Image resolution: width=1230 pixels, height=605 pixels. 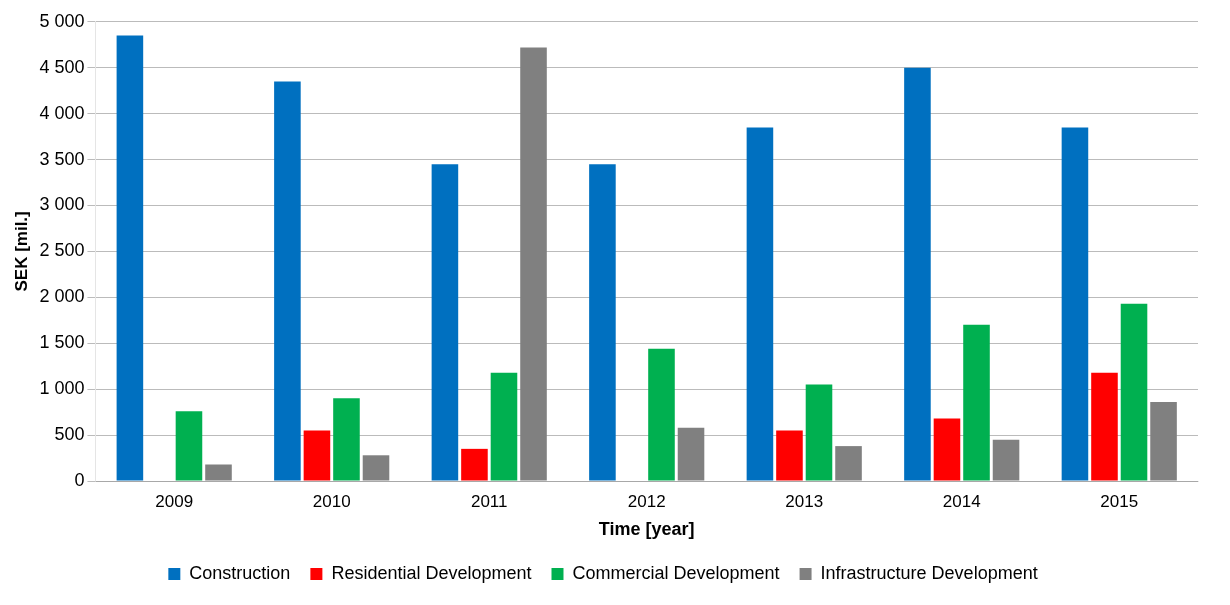 I want to click on y-tick-label: 4 500, so click(x=62, y=66).